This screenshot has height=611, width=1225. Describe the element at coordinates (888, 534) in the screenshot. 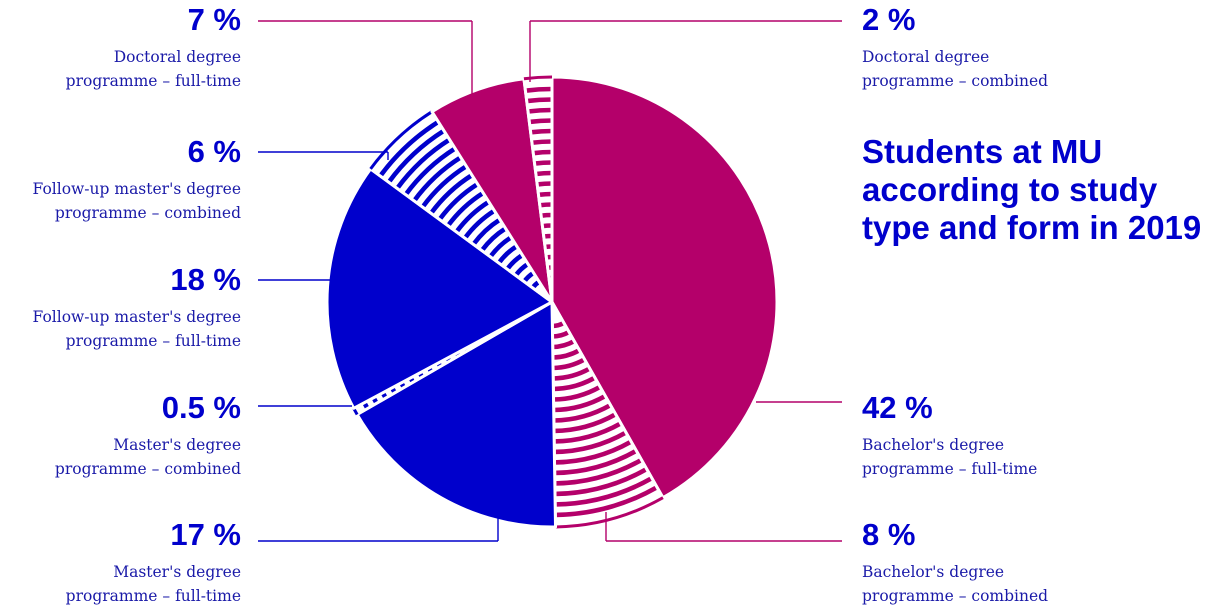

I see `slice-percent-label: 8 %` at that location.